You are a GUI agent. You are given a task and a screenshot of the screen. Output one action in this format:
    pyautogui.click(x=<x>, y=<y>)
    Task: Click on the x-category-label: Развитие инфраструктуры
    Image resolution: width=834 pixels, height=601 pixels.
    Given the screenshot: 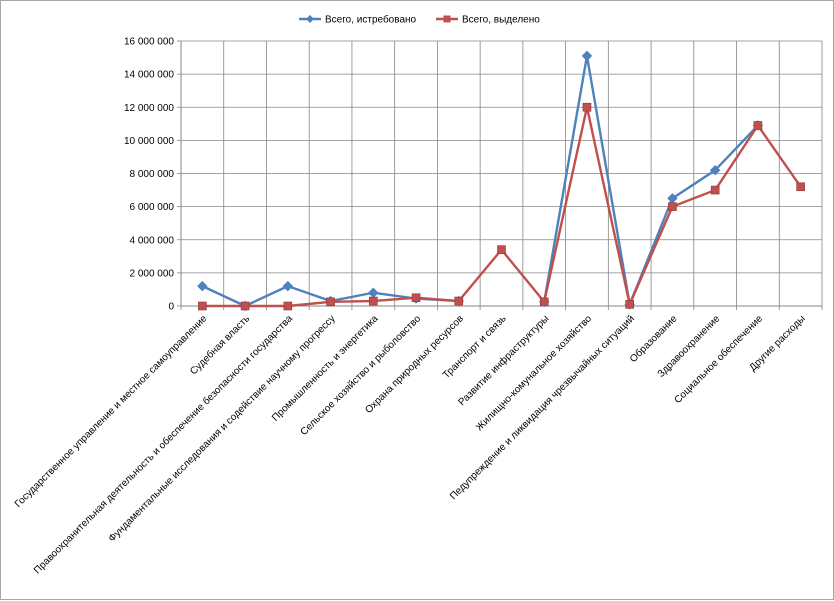 What is the action you would take?
    pyautogui.click(x=504, y=361)
    